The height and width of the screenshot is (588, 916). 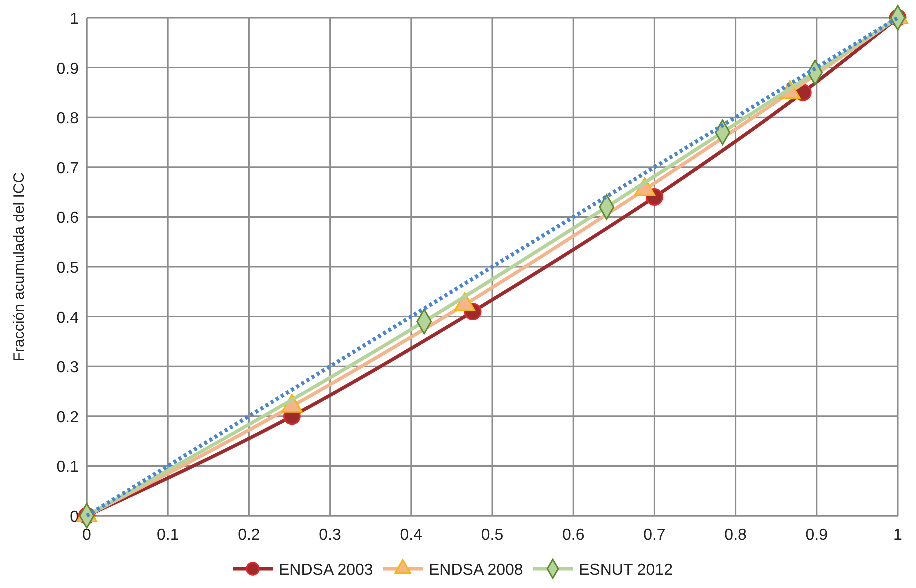 I want to click on y-tick-label: 0.2, so click(x=68, y=417).